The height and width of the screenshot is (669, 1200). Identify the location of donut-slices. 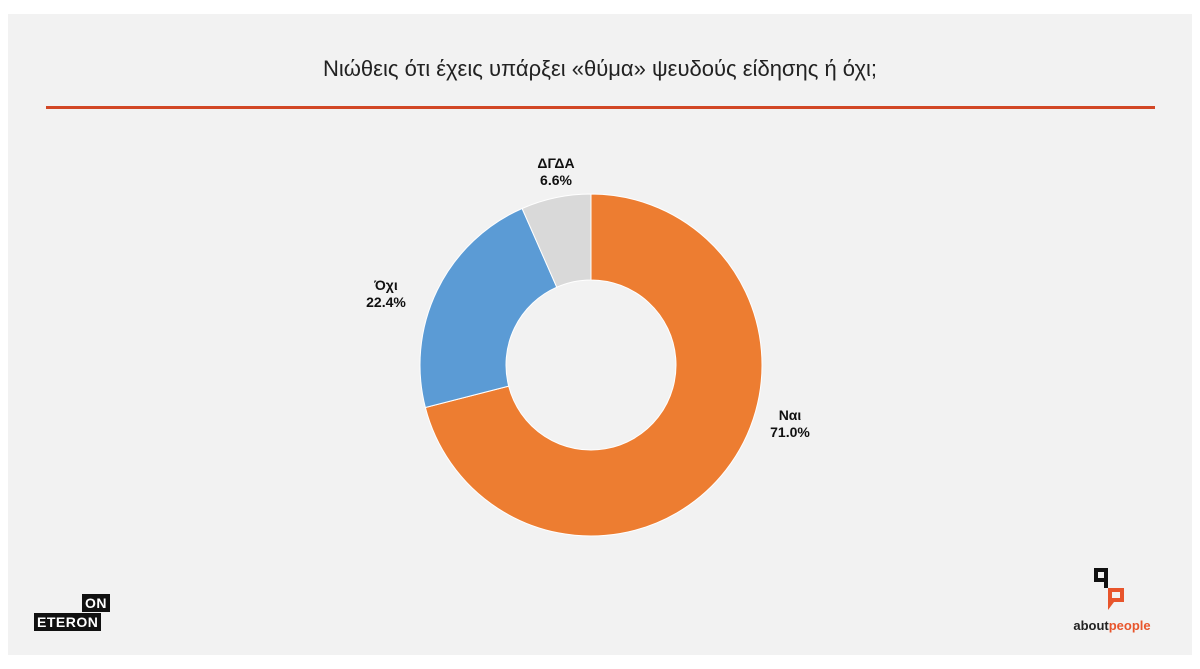
(591, 365).